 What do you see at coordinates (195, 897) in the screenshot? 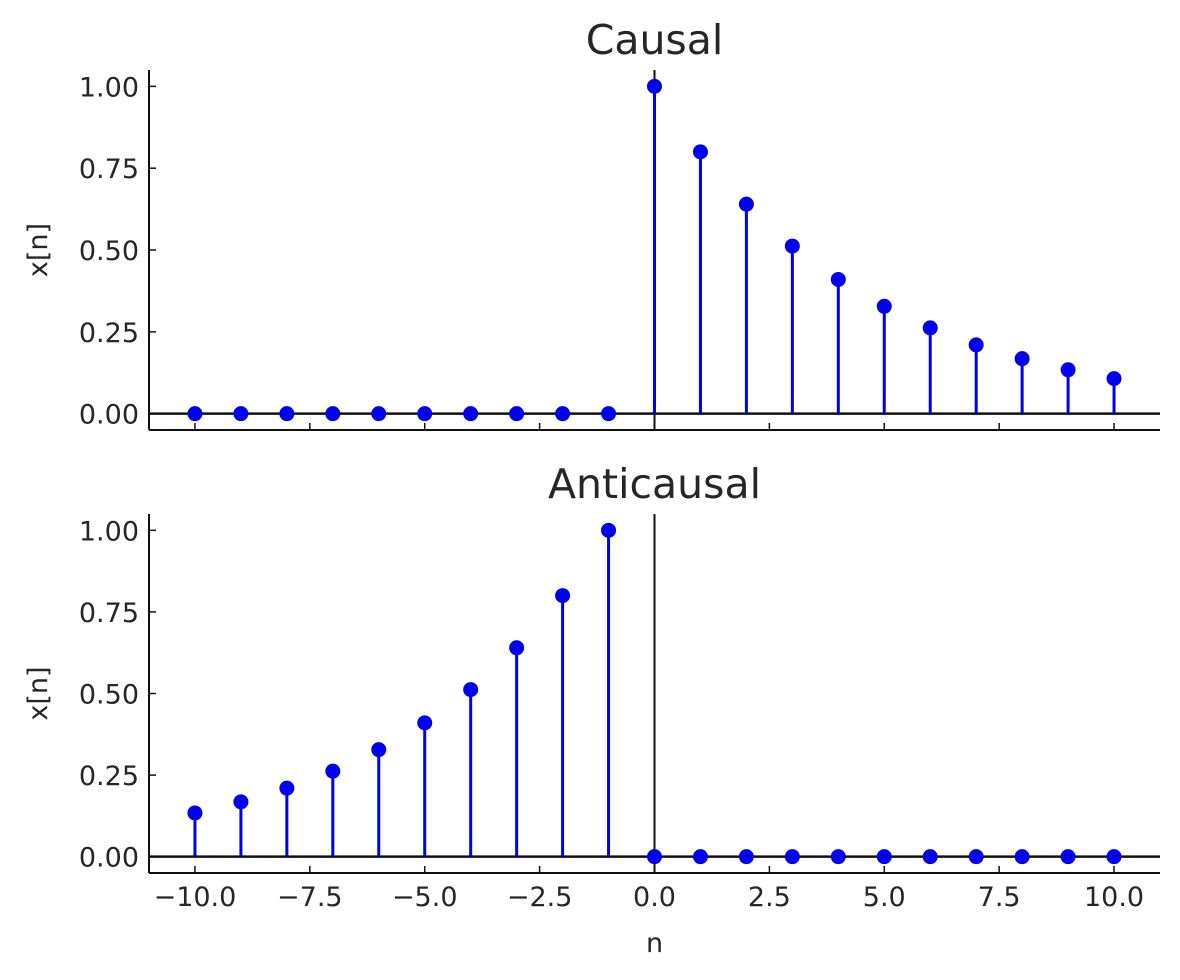
I see `x-tick-label: −10.0` at bounding box center [195, 897].